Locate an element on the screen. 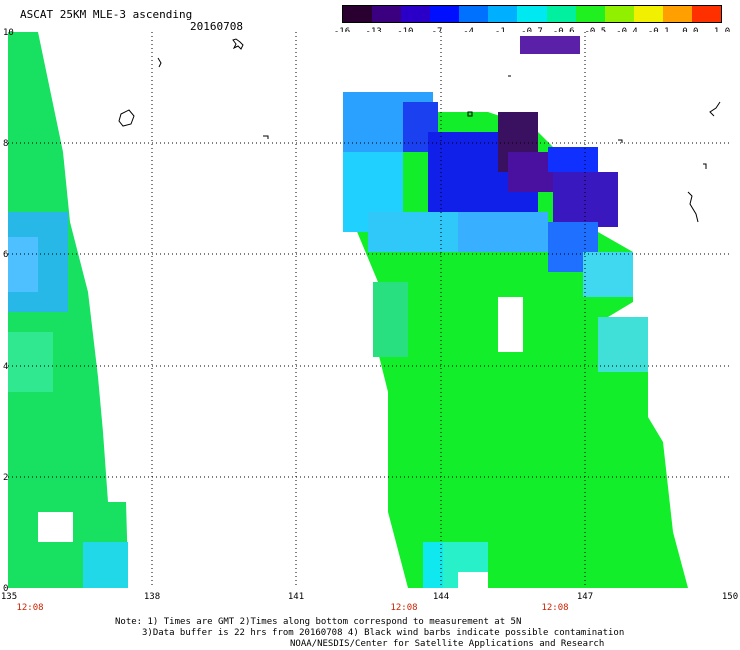 Image resolution: width=740 pixels, height=650 pixels. time-label-1: 12:08 is located at coordinates (30, 608).